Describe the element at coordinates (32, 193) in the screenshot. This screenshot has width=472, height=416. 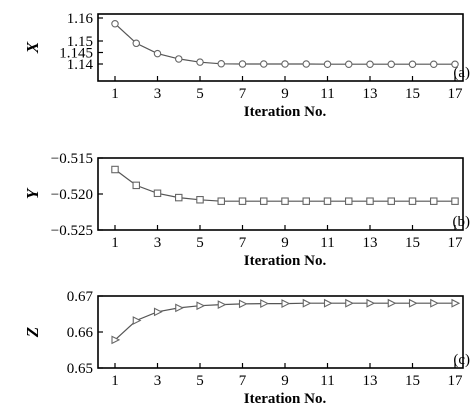
I see `y-axis-title: Y` at that location.